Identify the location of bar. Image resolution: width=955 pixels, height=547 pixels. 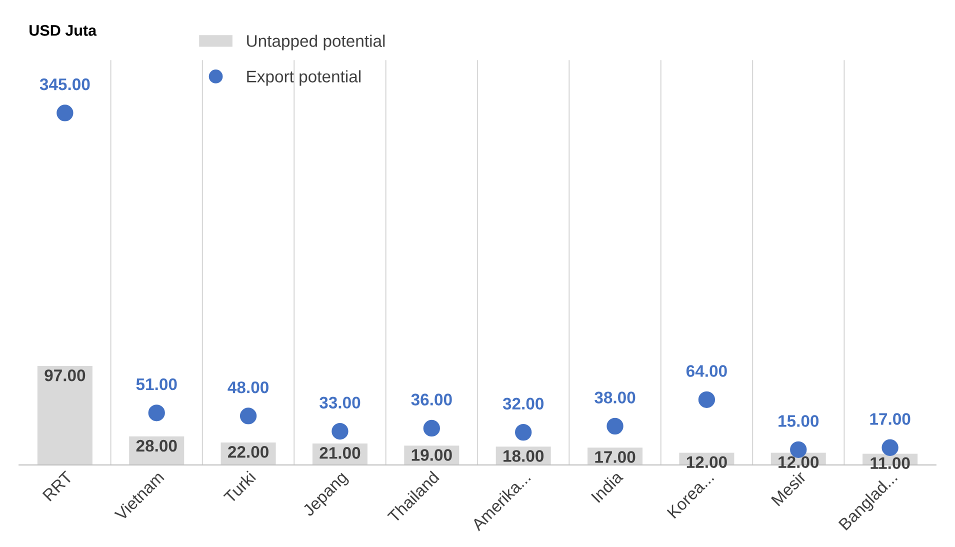
(64, 415).